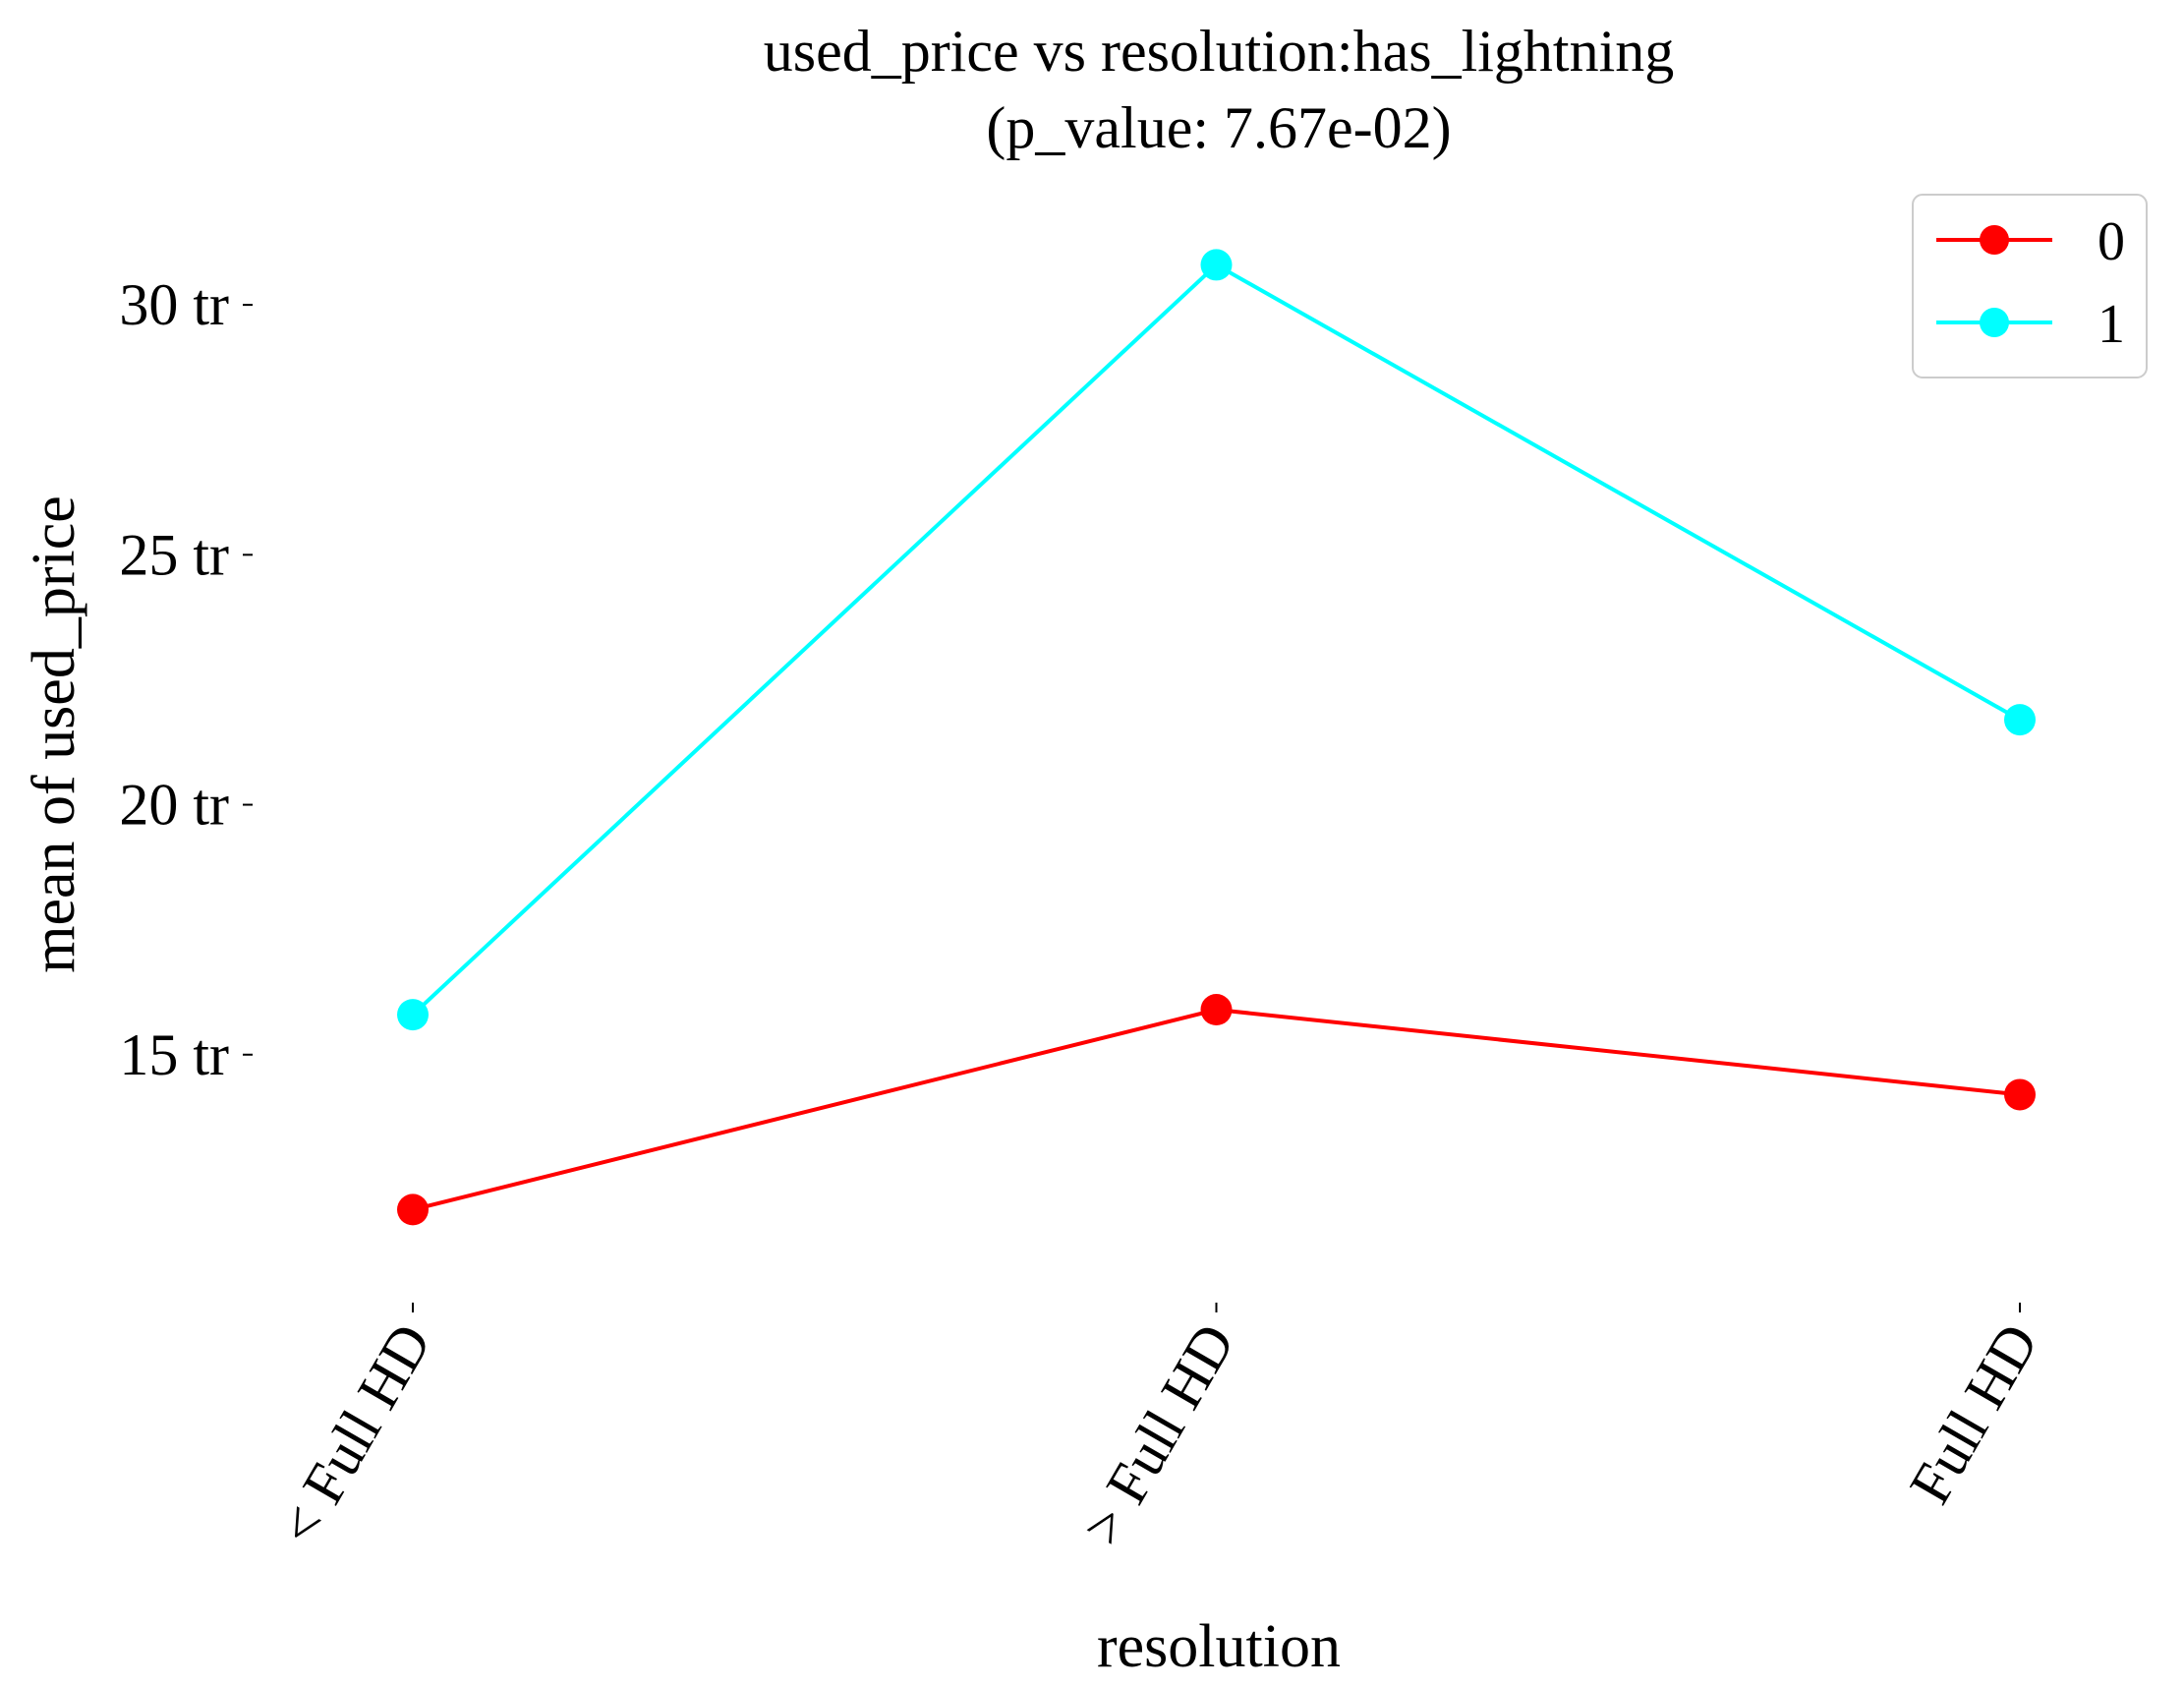 The width and height of the screenshot is (2184, 1688). What do you see at coordinates (174, 554) in the screenshot?
I see `y-tick-label-2: 25 tr` at bounding box center [174, 554].